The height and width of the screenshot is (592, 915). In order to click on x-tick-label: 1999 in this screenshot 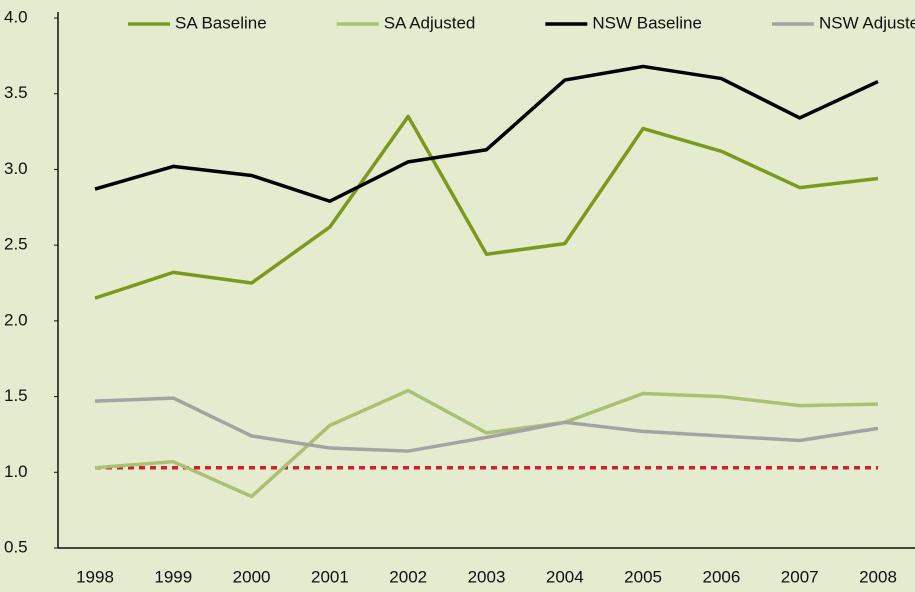, I will do `click(173, 576)`.